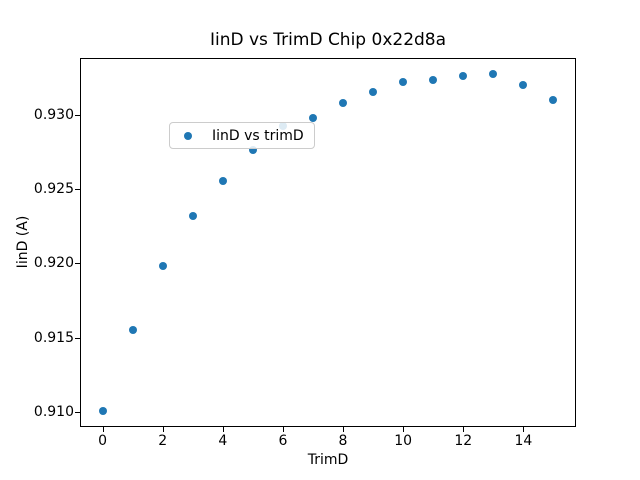  I want to click on x-tick-label: 6, so click(283, 441).